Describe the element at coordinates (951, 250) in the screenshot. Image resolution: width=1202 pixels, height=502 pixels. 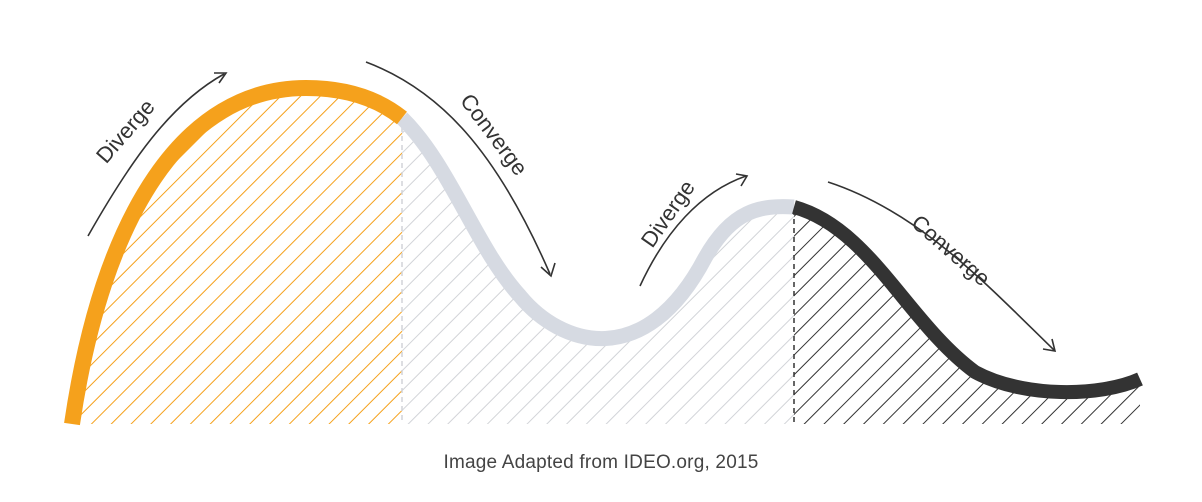
I see `label-converge-2: Converge` at that location.